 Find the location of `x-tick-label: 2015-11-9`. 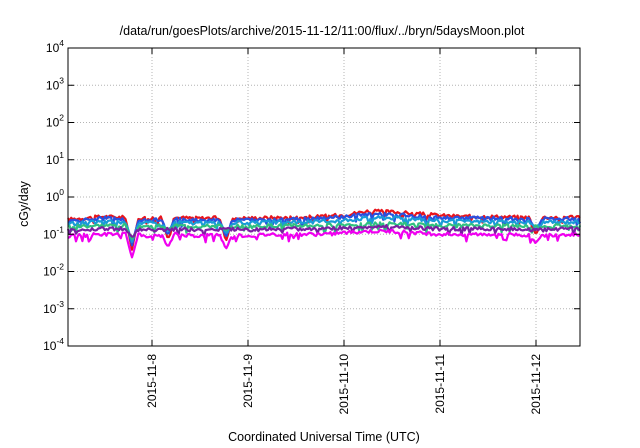

x-tick-label: 2015-11-9 is located at coordinates (248, 381).